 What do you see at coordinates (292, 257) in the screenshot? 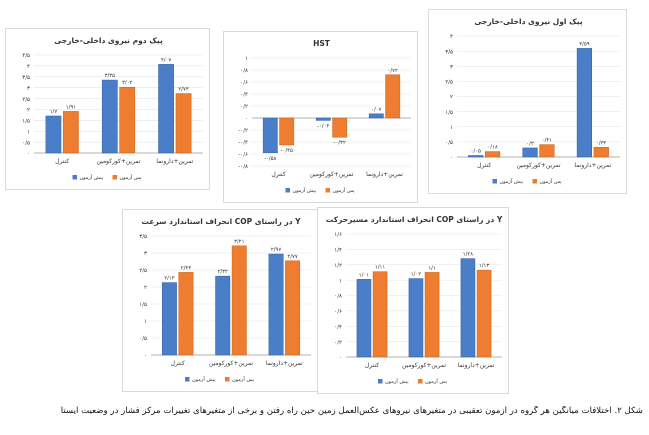
I see `data-label: ۲/۷۷` at bounding box center [292, 257].